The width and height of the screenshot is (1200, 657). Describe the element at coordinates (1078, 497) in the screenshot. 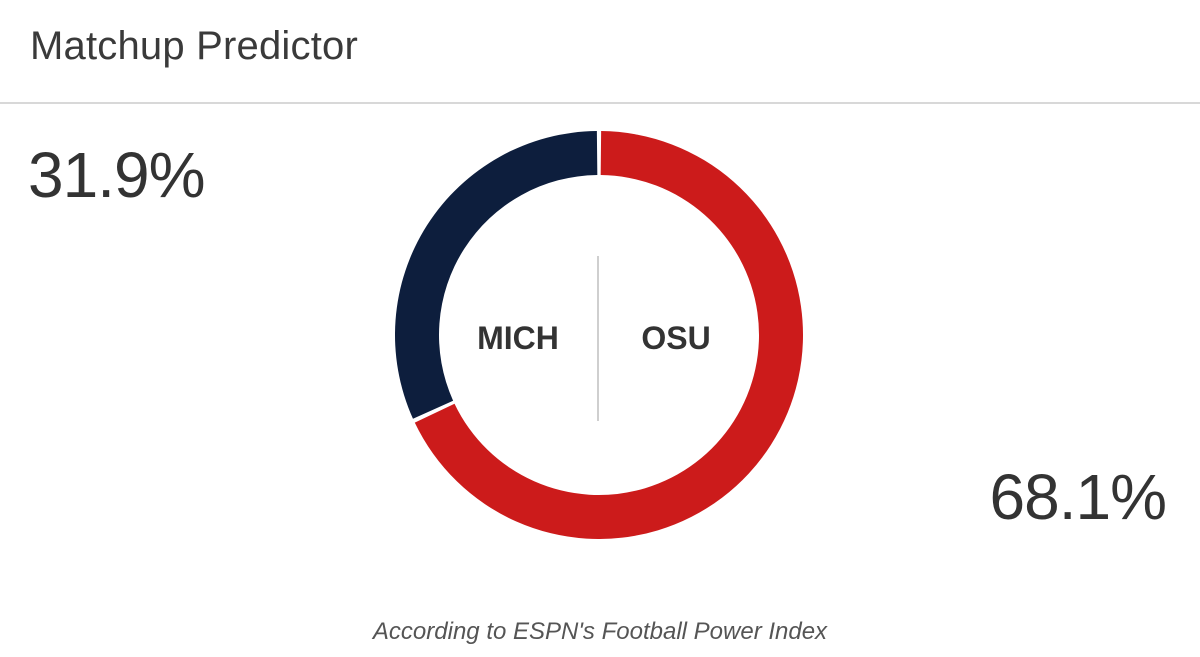

I see `home-win-probability: 68.1%` at that location.